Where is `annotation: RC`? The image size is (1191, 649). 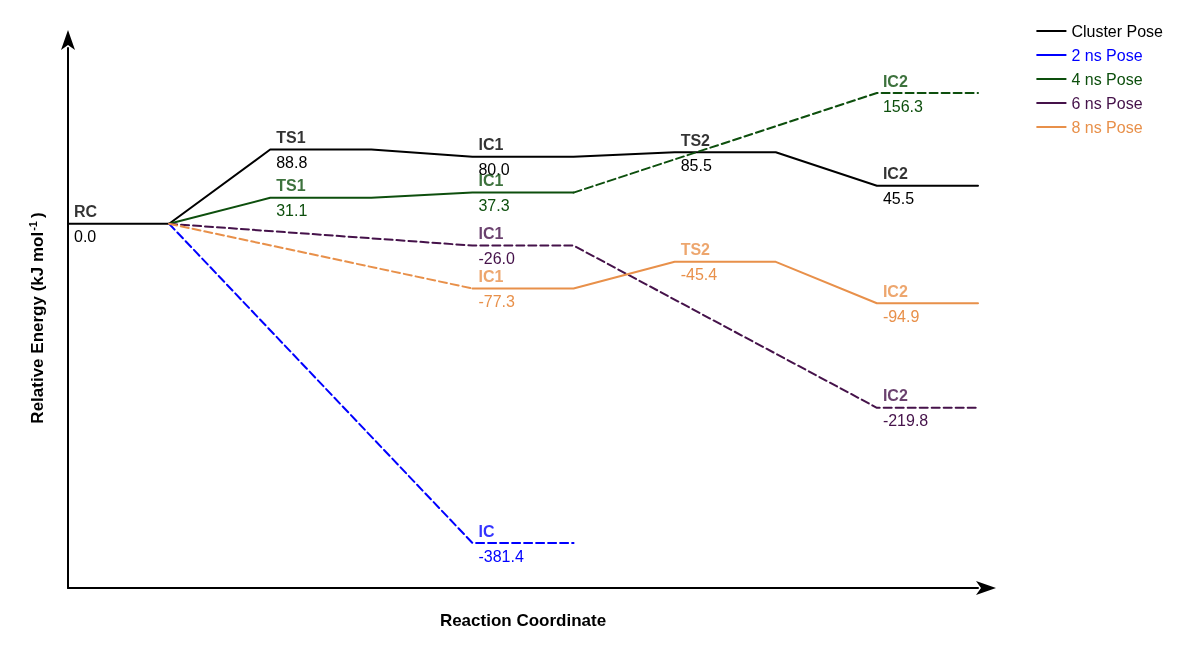
annotation: RC is located at coordinates (86, 212).